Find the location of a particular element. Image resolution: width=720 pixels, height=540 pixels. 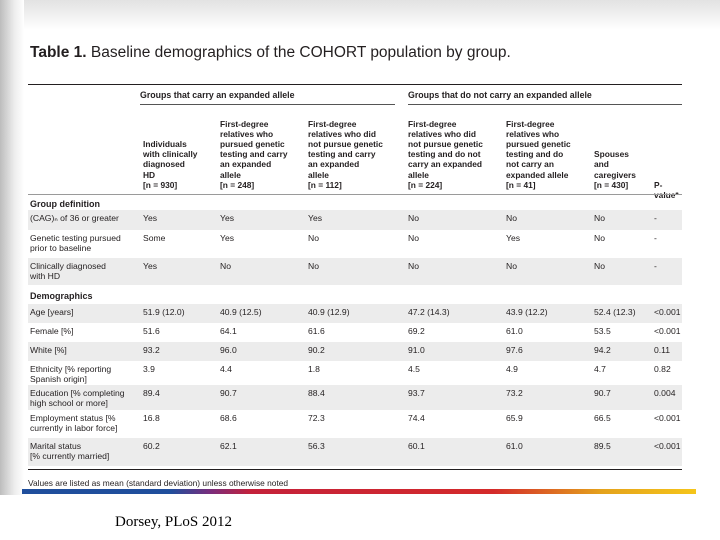

row-label: Female [%] is located at coordinates (52, 331).